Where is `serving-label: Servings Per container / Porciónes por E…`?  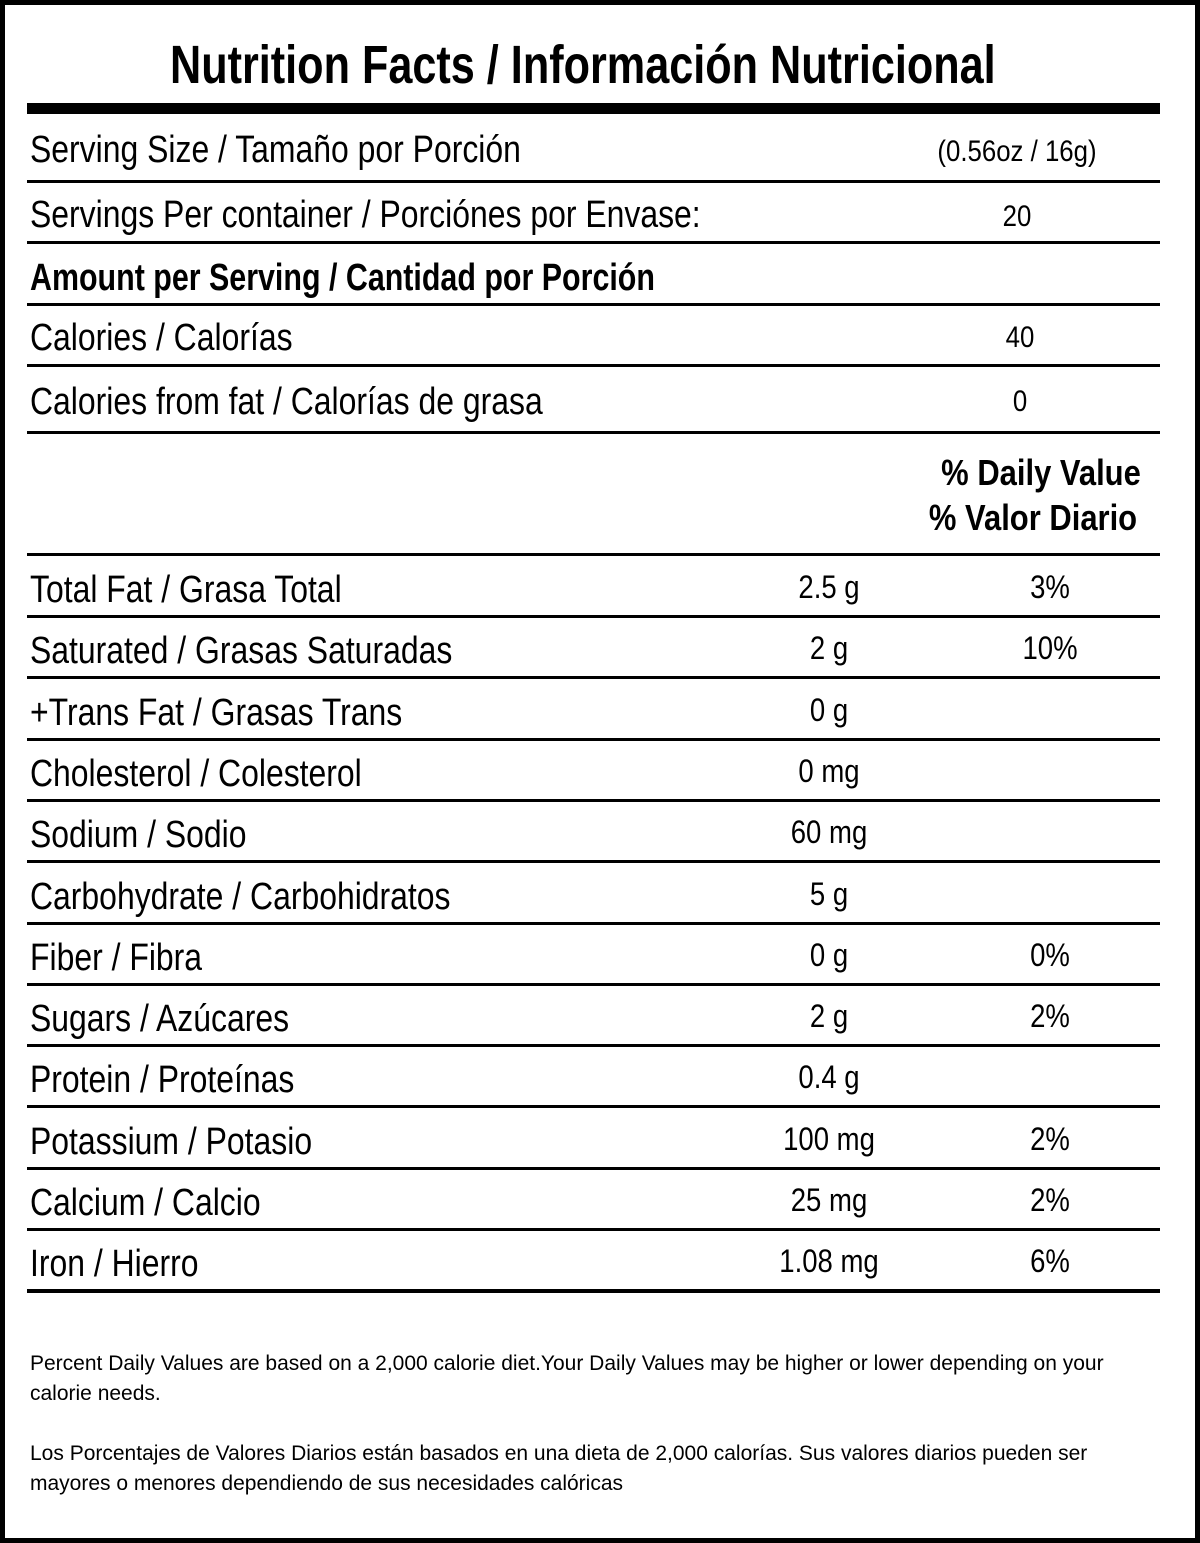 serving-label: Servings Per container / Porciónes por E… is located at coordinates (365, 215).